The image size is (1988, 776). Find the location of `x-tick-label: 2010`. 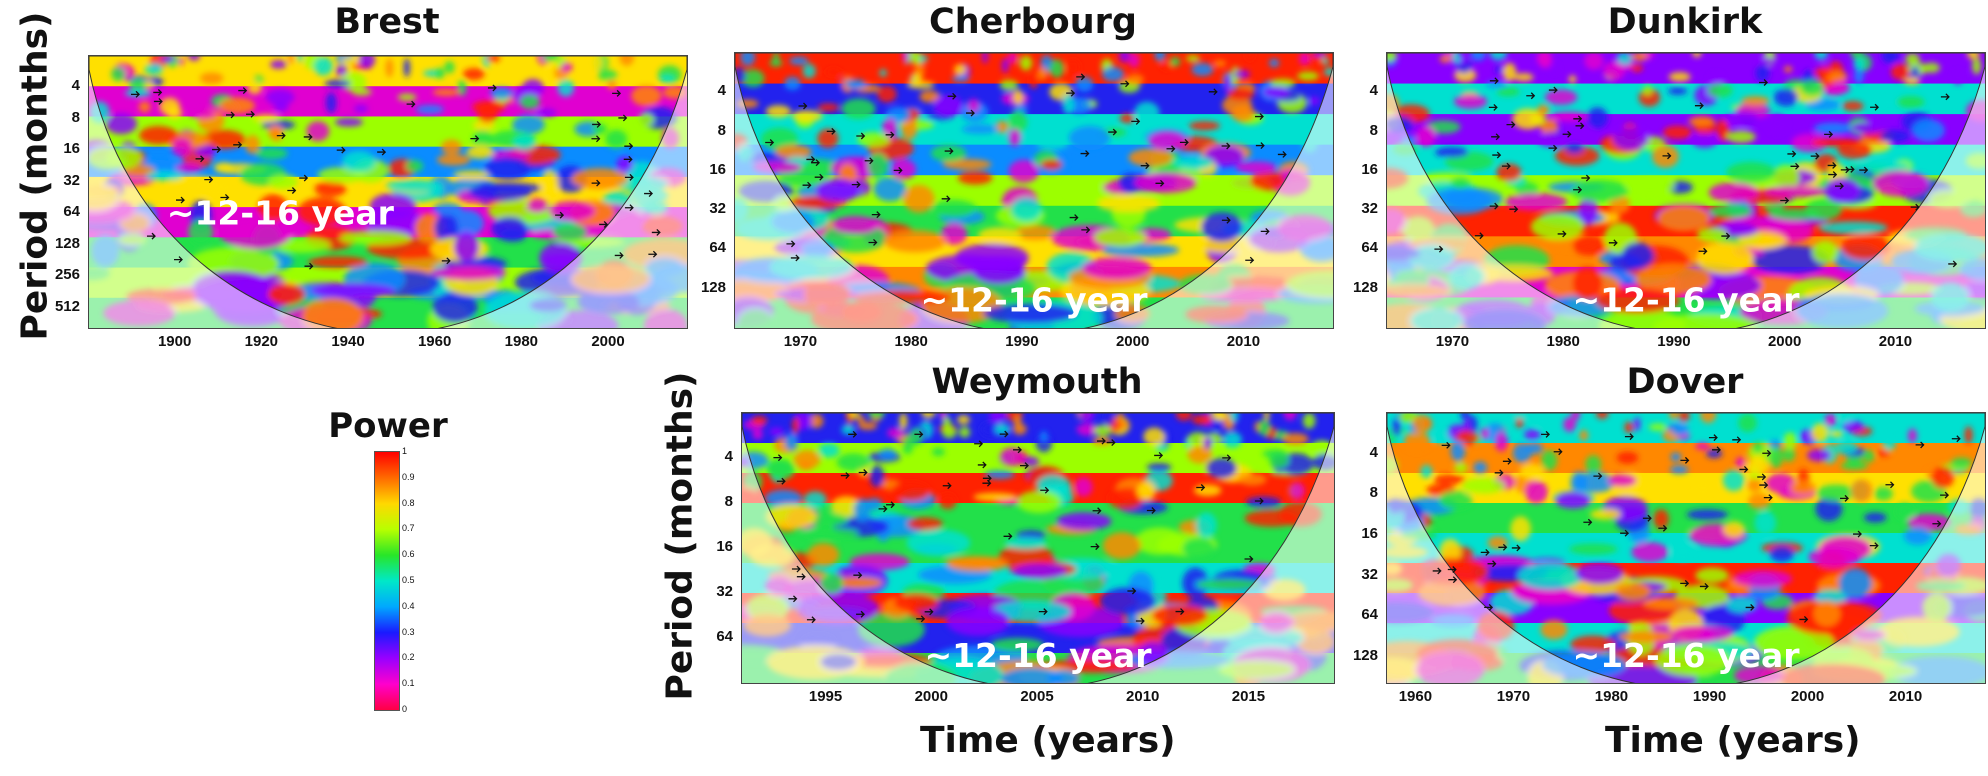

x-tick-label: 2010 is located at coordinates (1895, 341).